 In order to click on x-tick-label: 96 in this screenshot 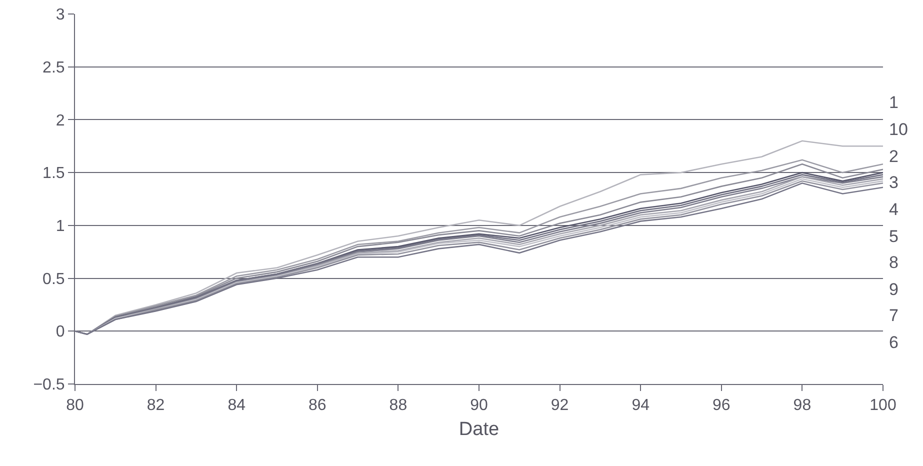, I will do `click(721, 405)`.